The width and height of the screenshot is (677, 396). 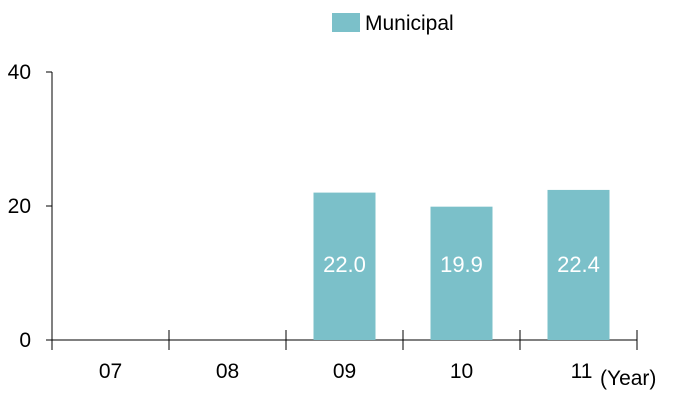 What do you see at coordinates (582, 371) in the screenshot?
I see `x-tick-label: 11` at bounding box center [582, 371].